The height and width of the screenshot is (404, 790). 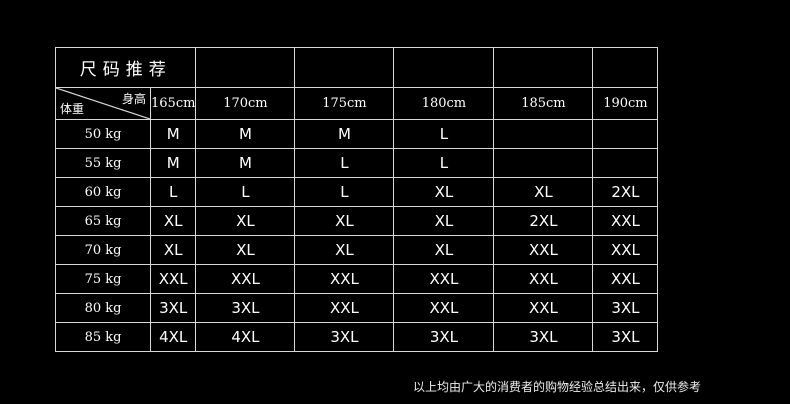 I want to click on weight-cell: 60 kg, so click(x=103, y=192).